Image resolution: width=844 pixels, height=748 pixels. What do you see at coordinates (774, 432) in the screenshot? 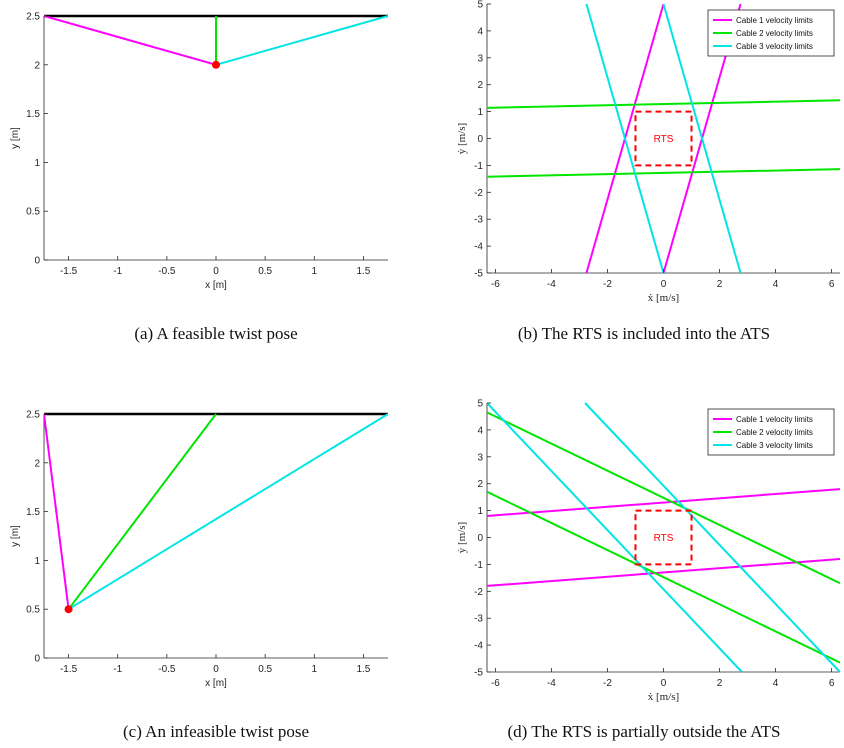
I see `legend-label-cable-2: Cable 2 velocity limits` at bounding box center [774, 432].